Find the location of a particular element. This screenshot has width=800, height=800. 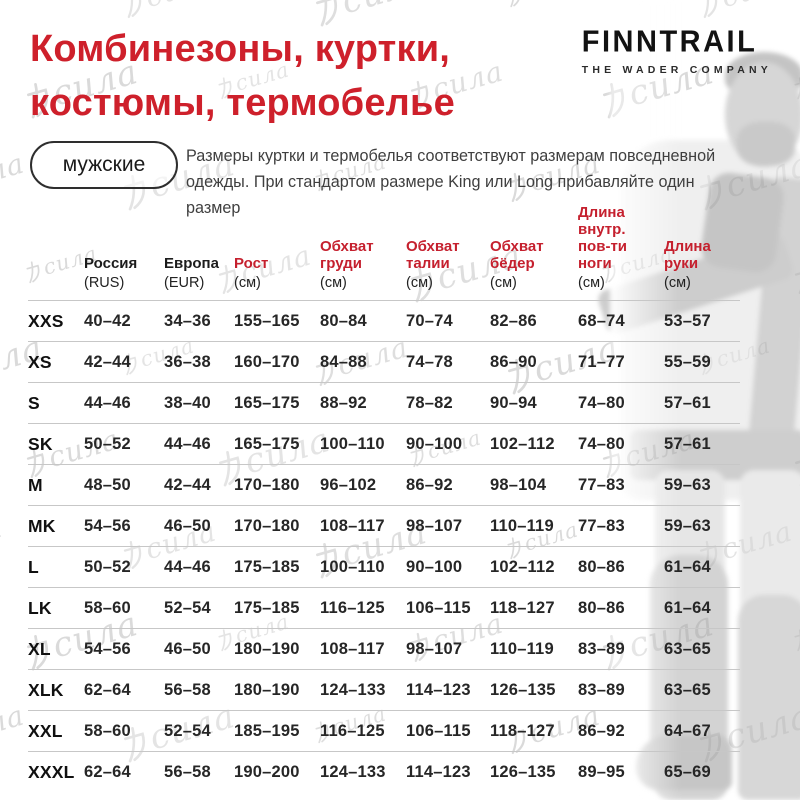

column-header-label: Россия is located at coordinates (111, 263).